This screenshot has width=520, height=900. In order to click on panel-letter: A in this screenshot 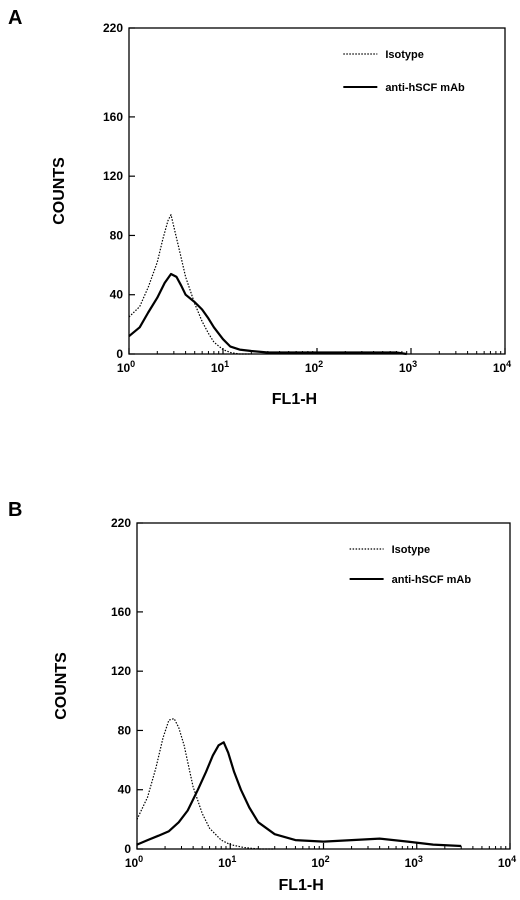, I will do `click(15, 18)`.